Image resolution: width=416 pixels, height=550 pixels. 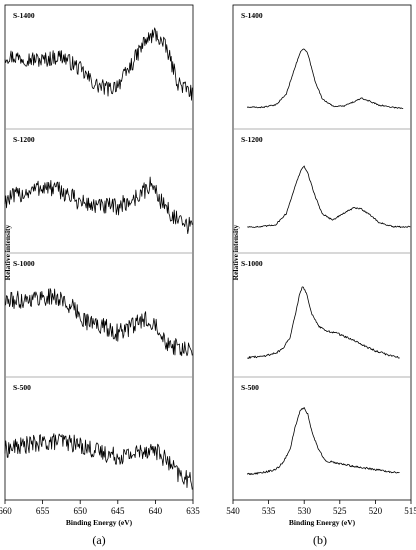 What do you see at coordinates (269, 511) in the screenshot?
I see `x-tick-label: 535` at bounding box center [269, 511].